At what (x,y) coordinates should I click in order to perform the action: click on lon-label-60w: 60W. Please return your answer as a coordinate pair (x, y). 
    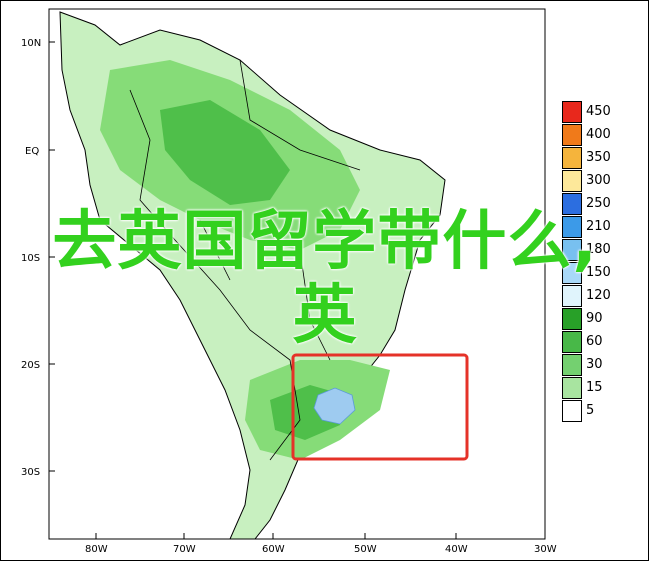
    Looking at the image, I should click on (273, 549).